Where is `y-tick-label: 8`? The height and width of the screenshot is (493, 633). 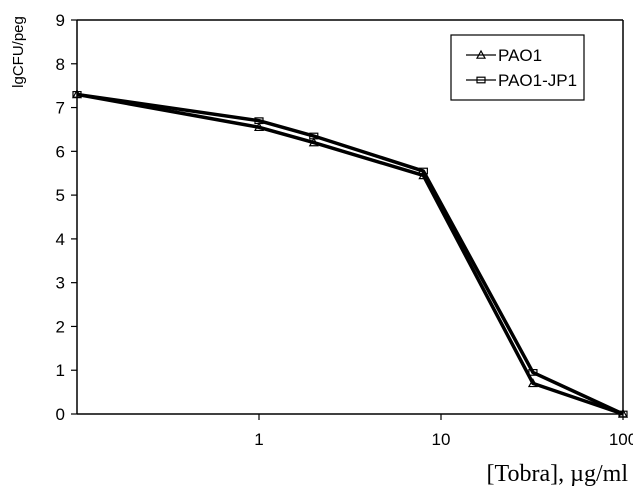 y-tick-label: 8 is located at coordinates (60, 64).